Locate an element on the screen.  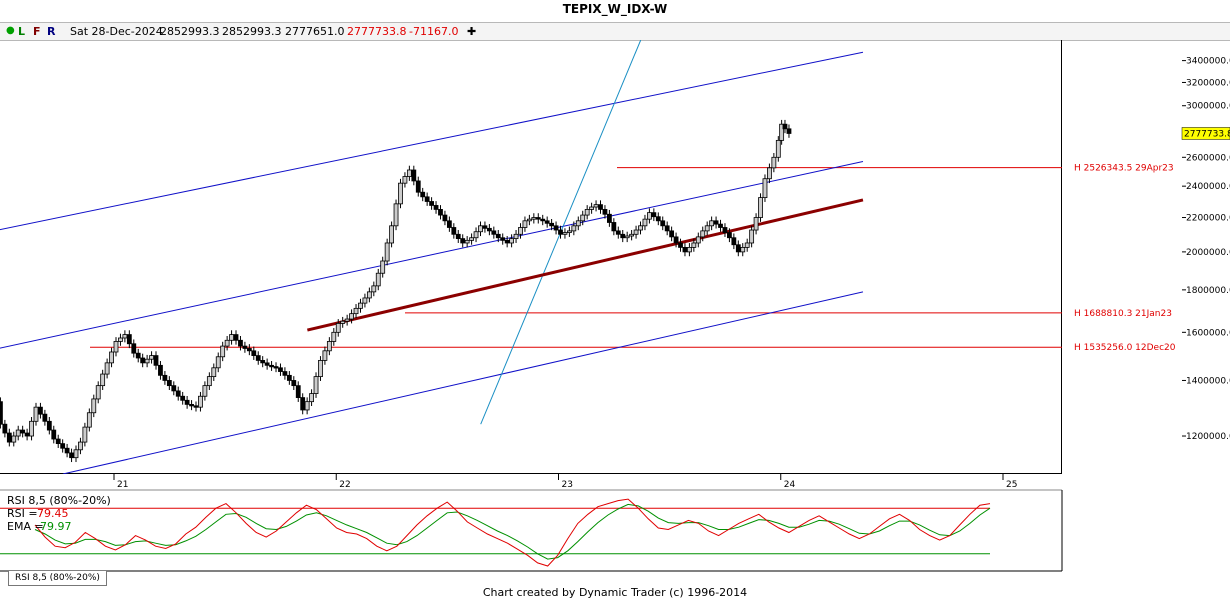
y-tick-label: 1200000.0 is located at coordinates (1208, 437).